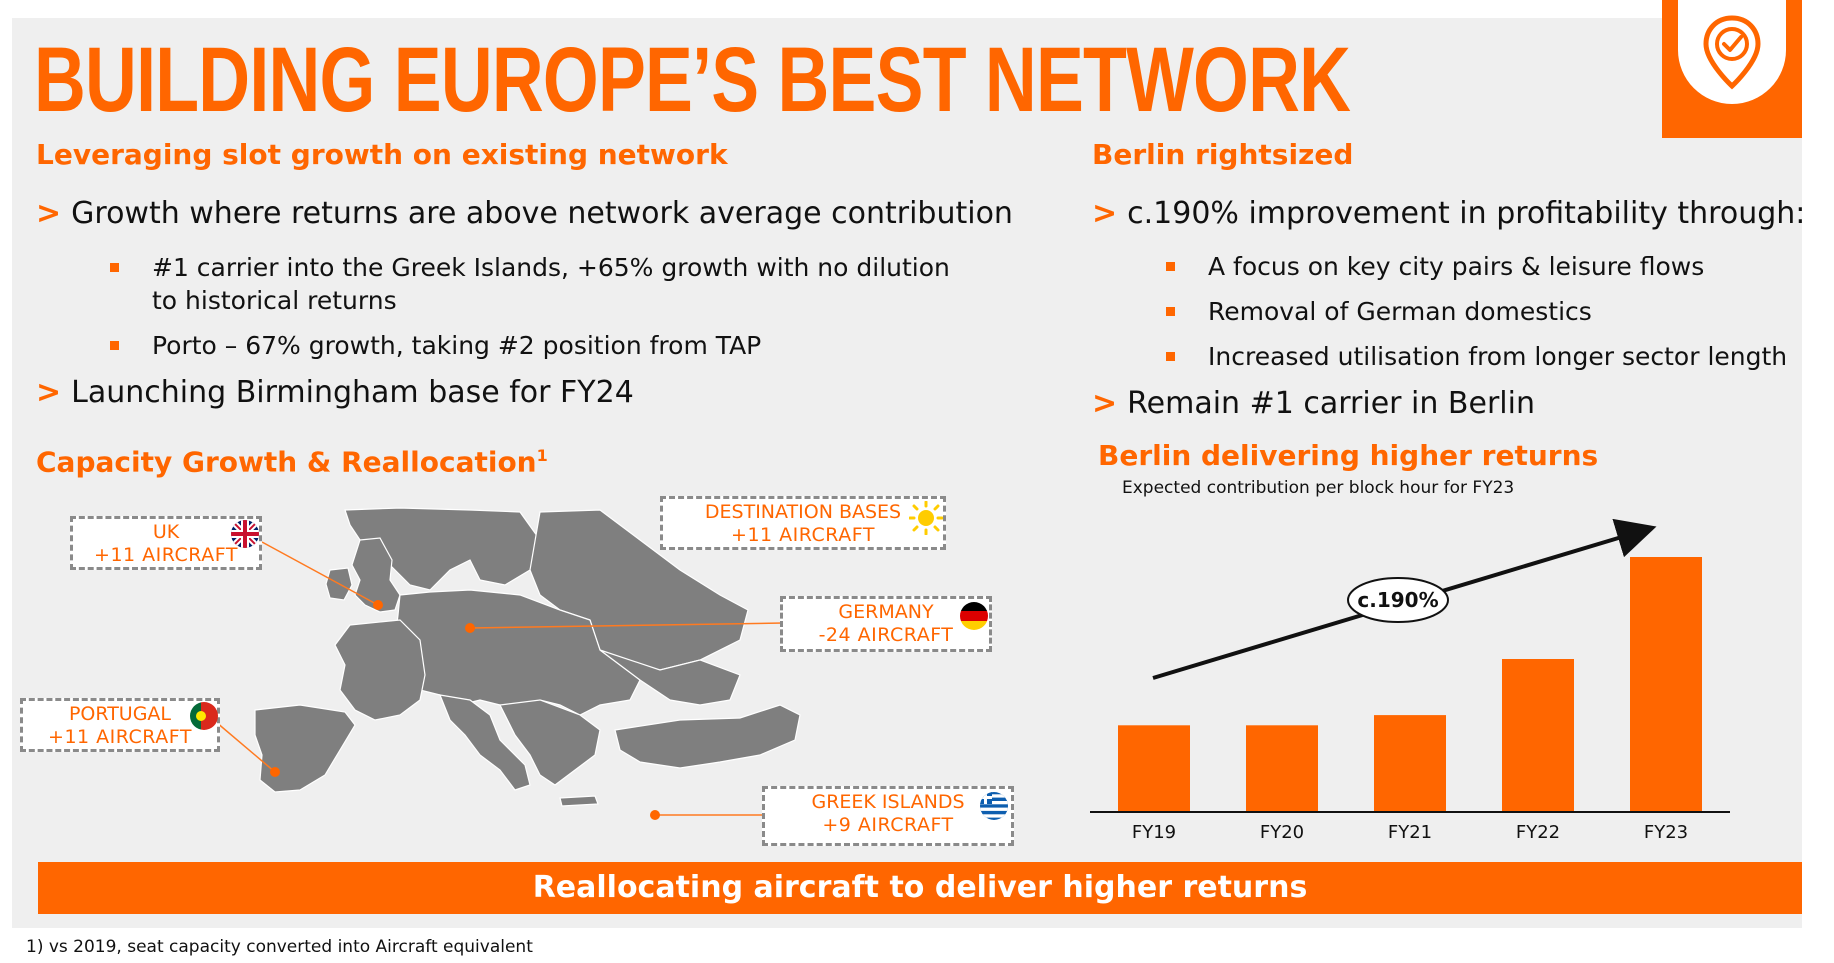  What do you see at coordinates (803, 535) in the screenshot?
I see `callout-destination-value: +11 AIRCRAFT` at bounding box center [803, 535].